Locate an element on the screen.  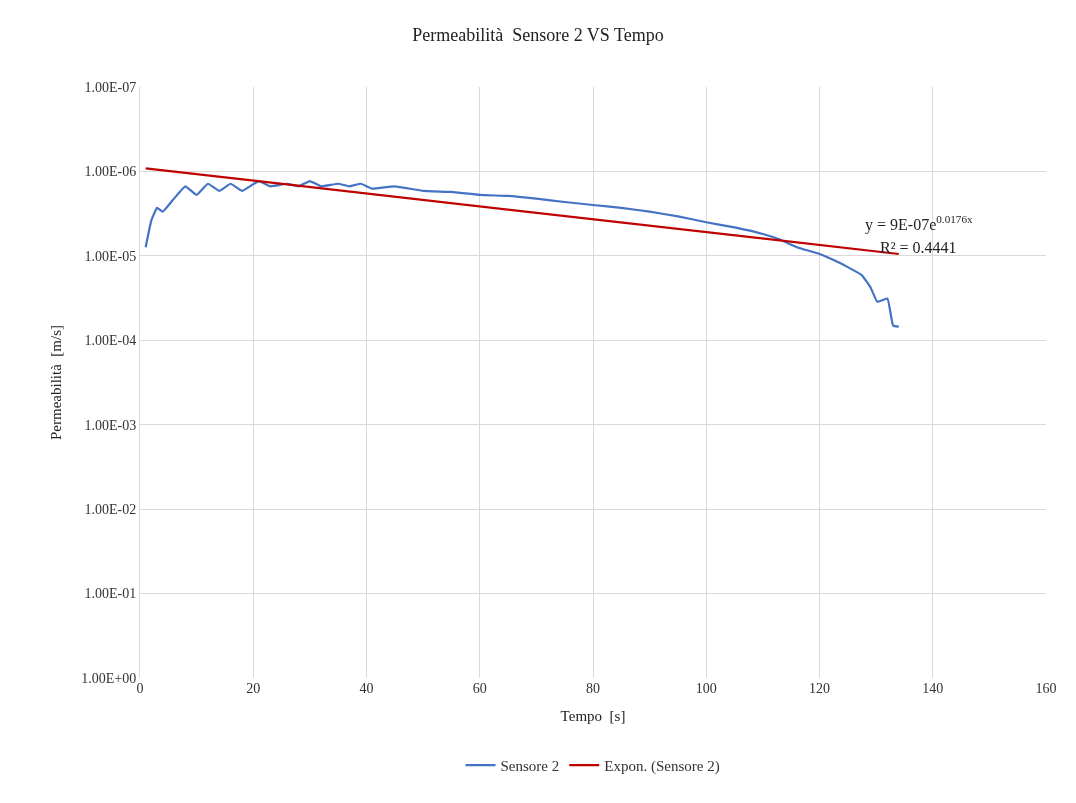
x-tick-label: 140 is located at coordinates (933, 688).